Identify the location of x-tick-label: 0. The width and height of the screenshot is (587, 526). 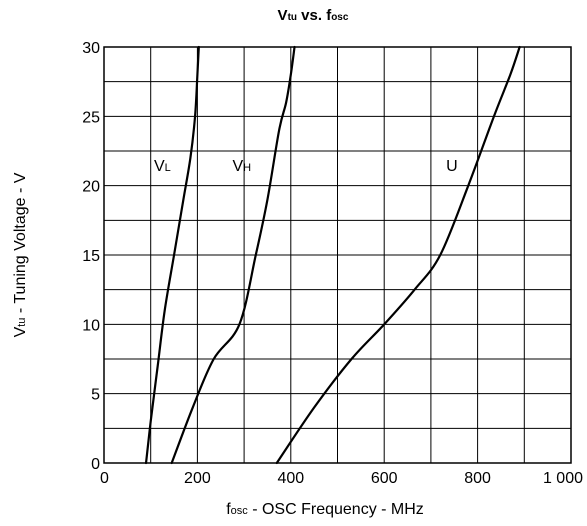
(104, 478).